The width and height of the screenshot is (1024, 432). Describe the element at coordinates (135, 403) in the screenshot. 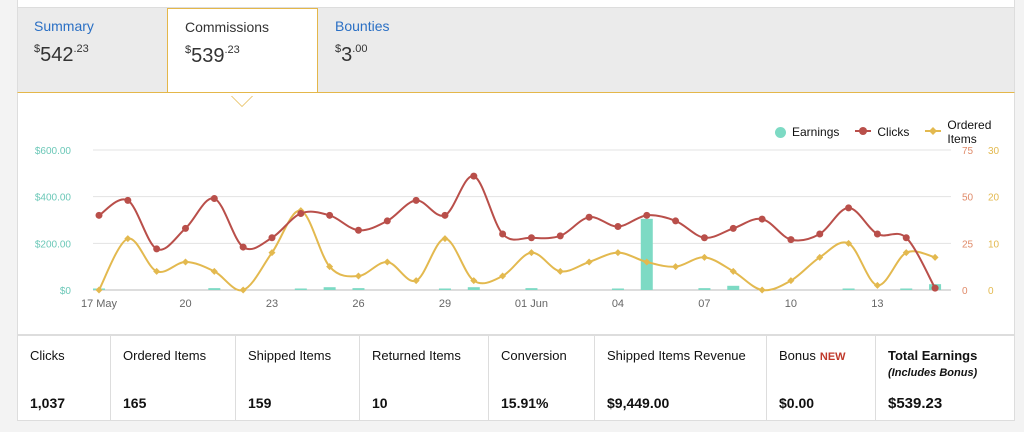

I see `stat-ordered-items-value: 165` at that location.